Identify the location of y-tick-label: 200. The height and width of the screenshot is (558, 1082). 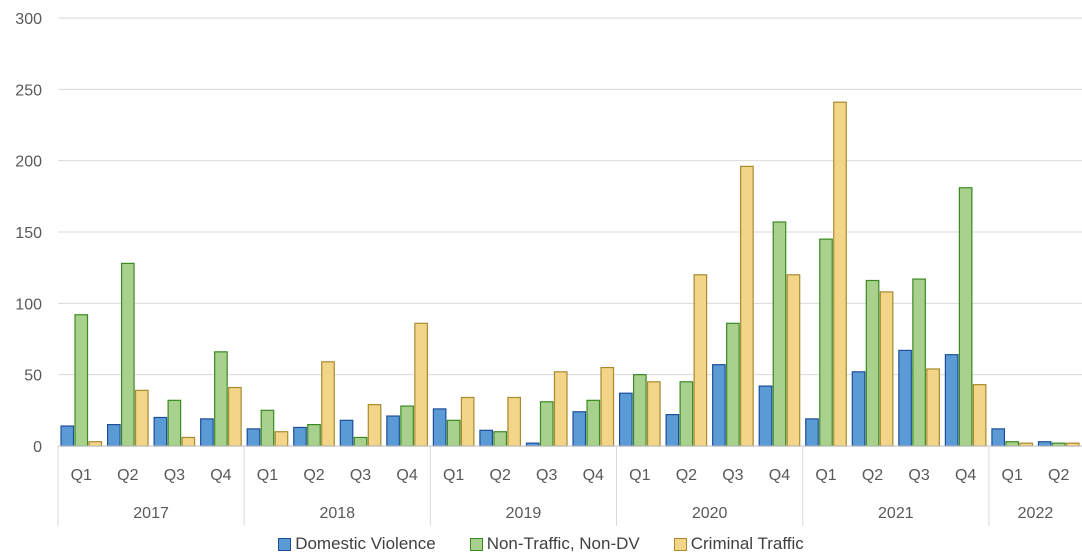
(28, 162).